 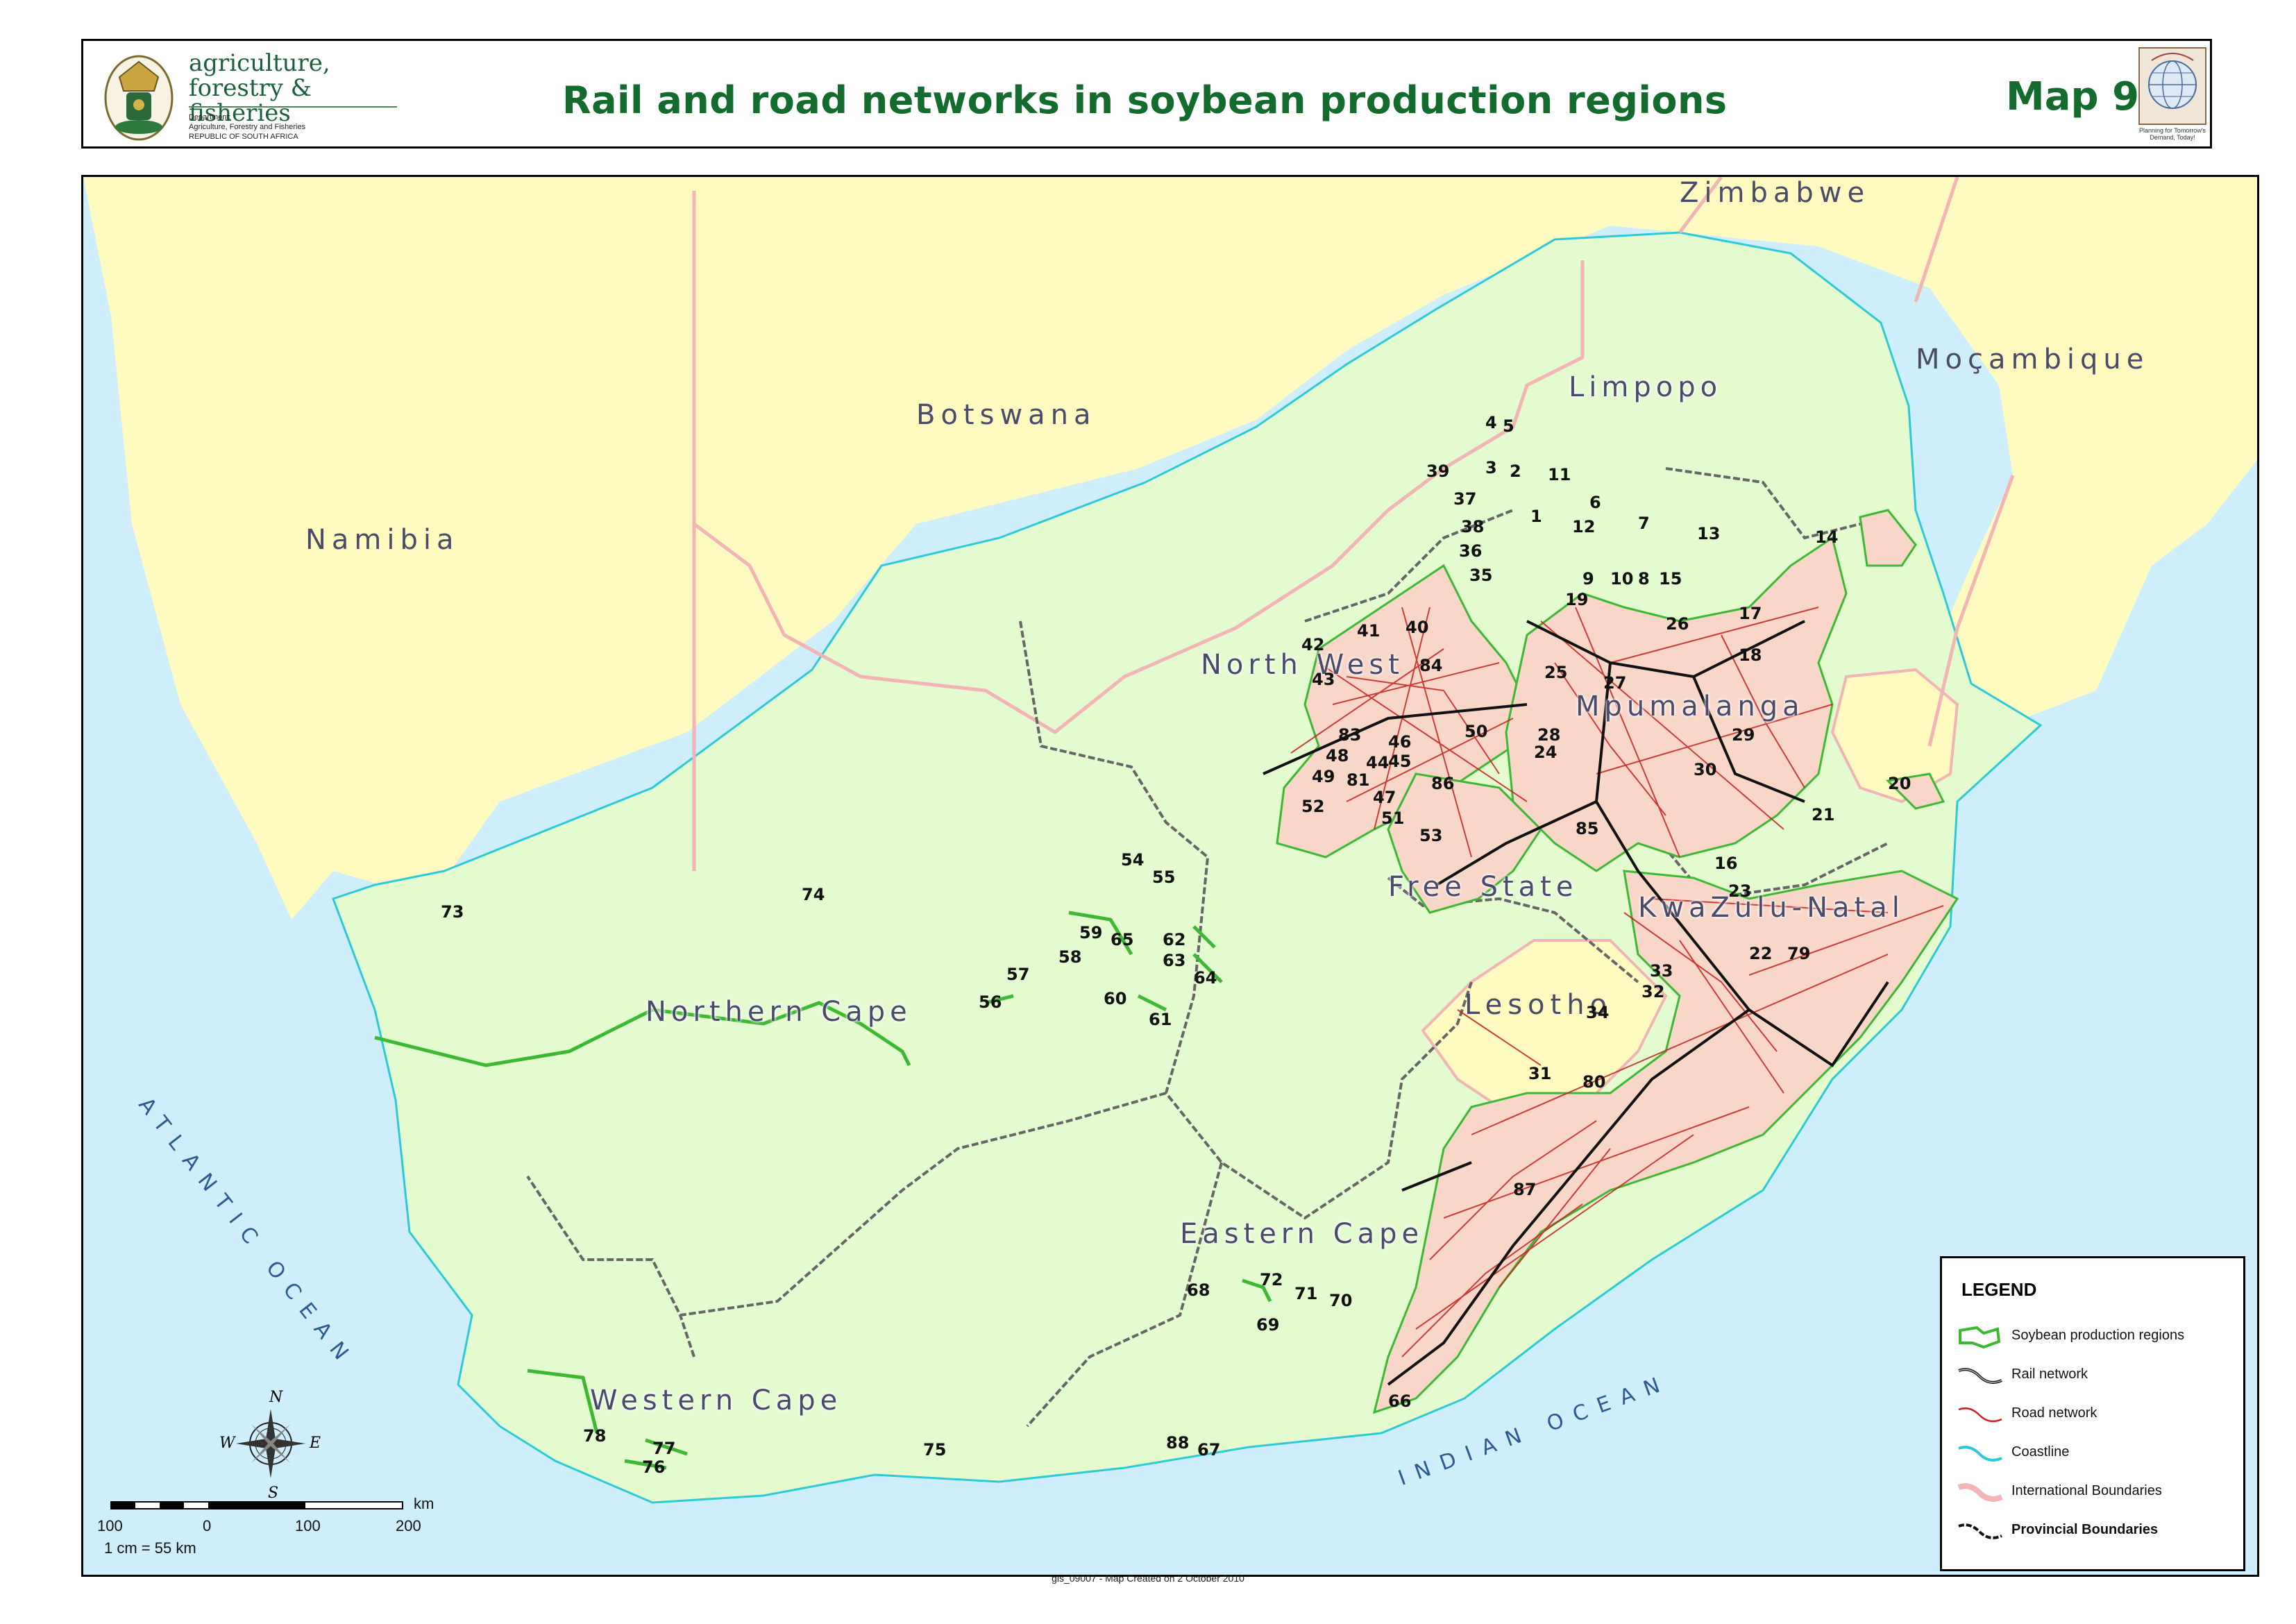 I want to click on scale-tick-4: 200, so click(x=408, y=1525).